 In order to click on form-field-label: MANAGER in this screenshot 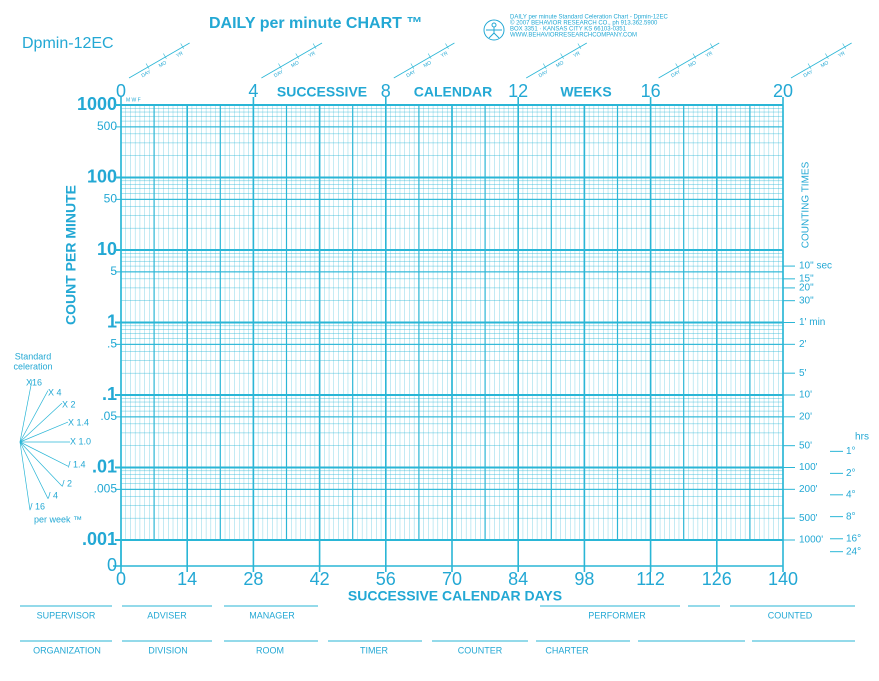, I will do `click(272, 615)`.